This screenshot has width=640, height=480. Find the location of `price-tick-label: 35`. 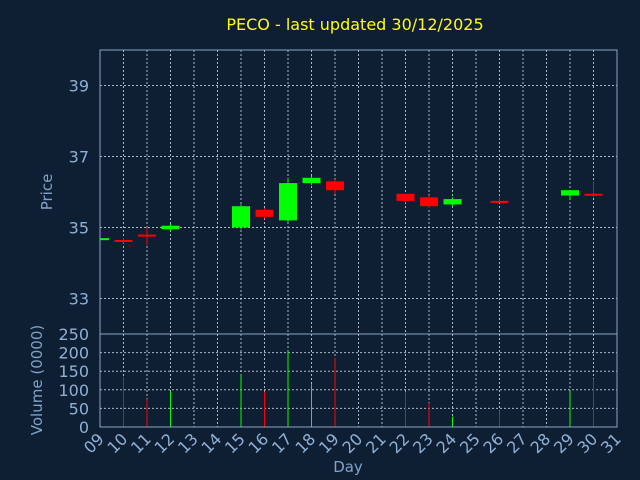

price-tick-label: 35 is located at coordinates (79, 228).